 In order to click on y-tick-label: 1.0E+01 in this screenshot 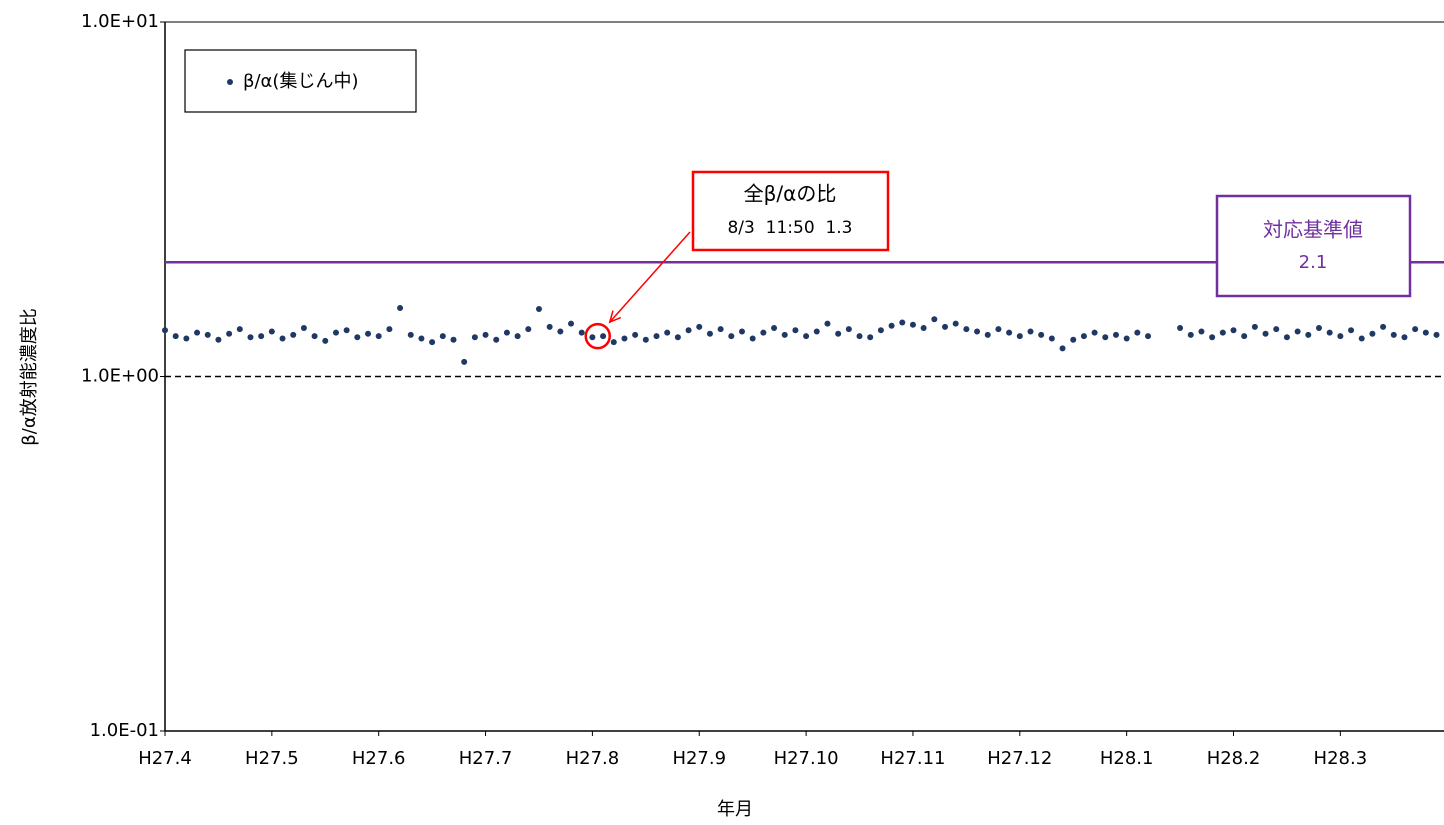, I will do `click(120, 21)`.